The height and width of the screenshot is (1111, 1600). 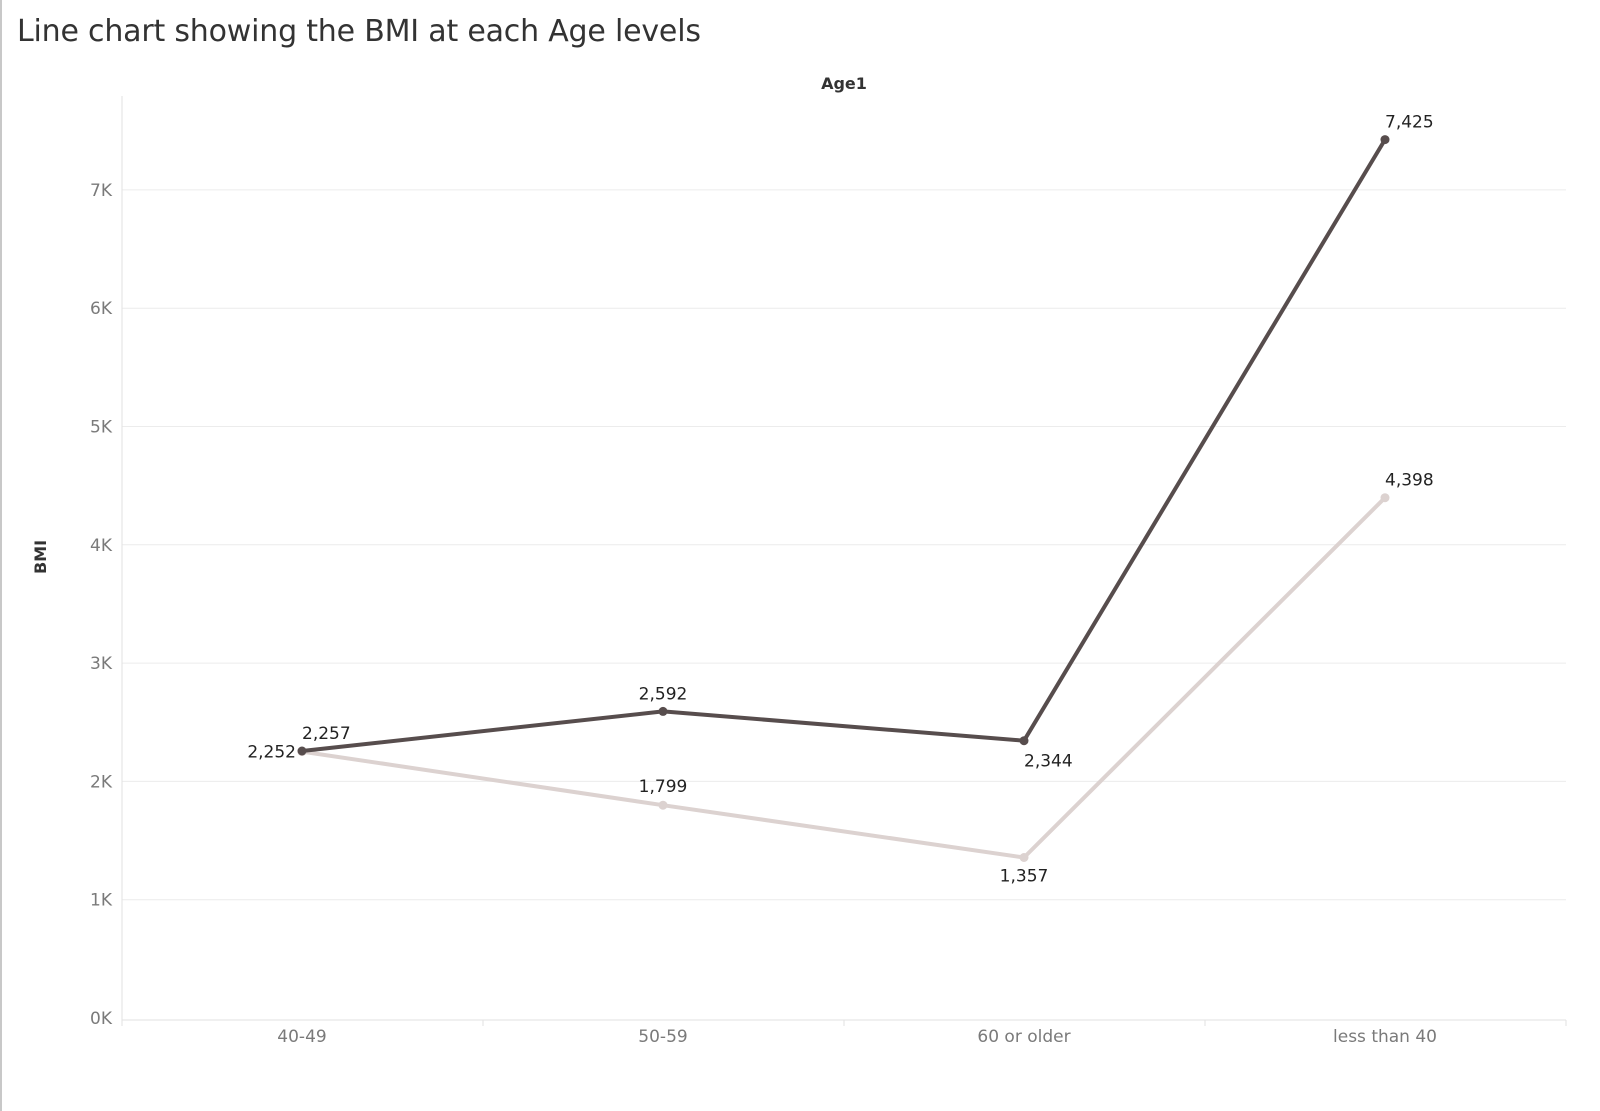 I want to click on data-label: 2,344, so click(x=1048, y=762).